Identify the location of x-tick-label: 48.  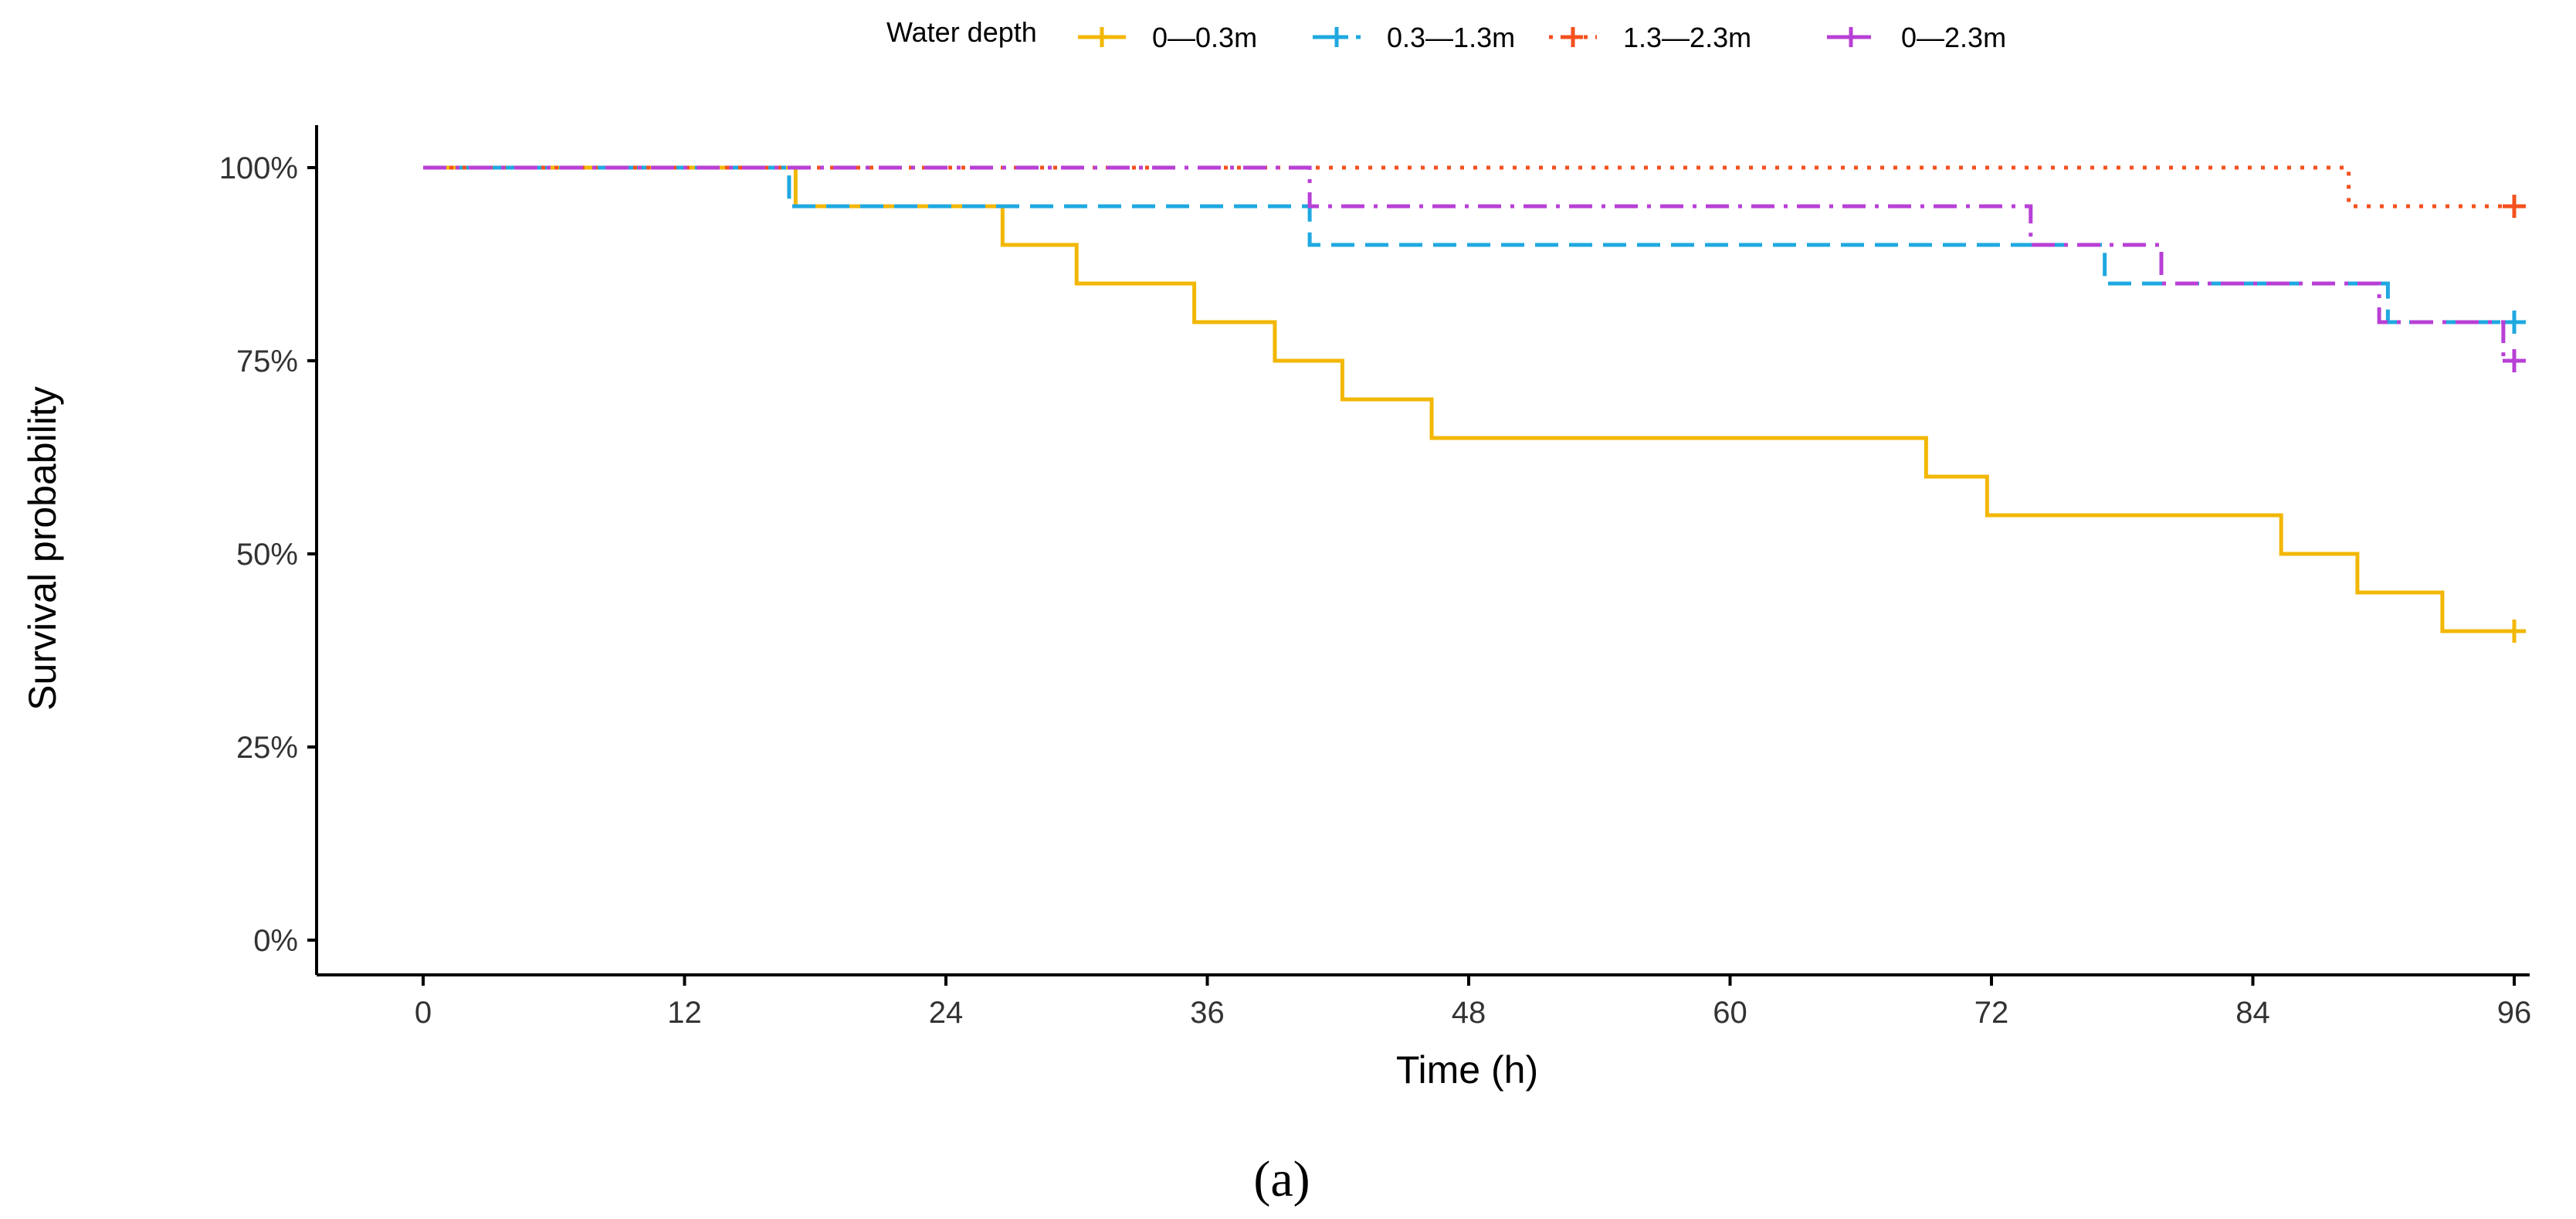
(1469, 1013).